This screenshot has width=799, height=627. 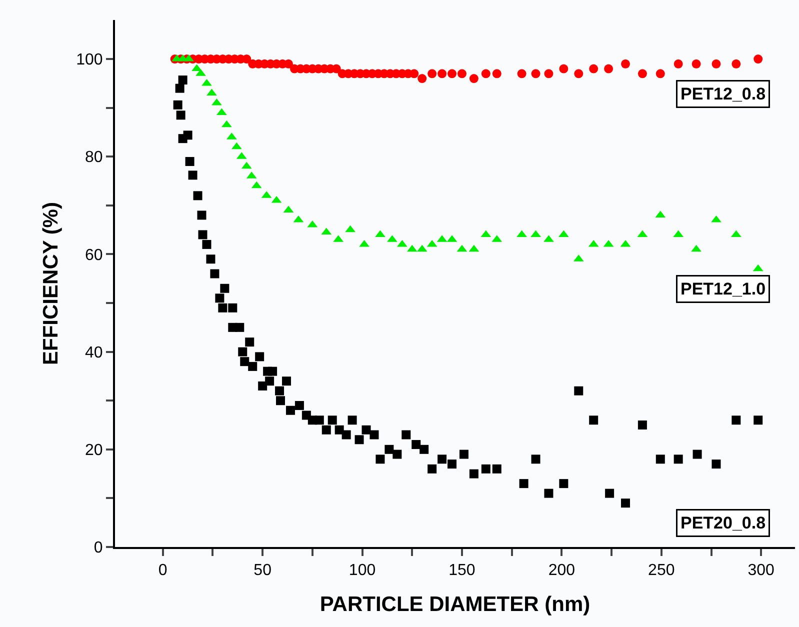 What do you see at coordinates (362, 571) in the screenshot?
I see `x-tick-label: 100` at bounding box center [362, 571].